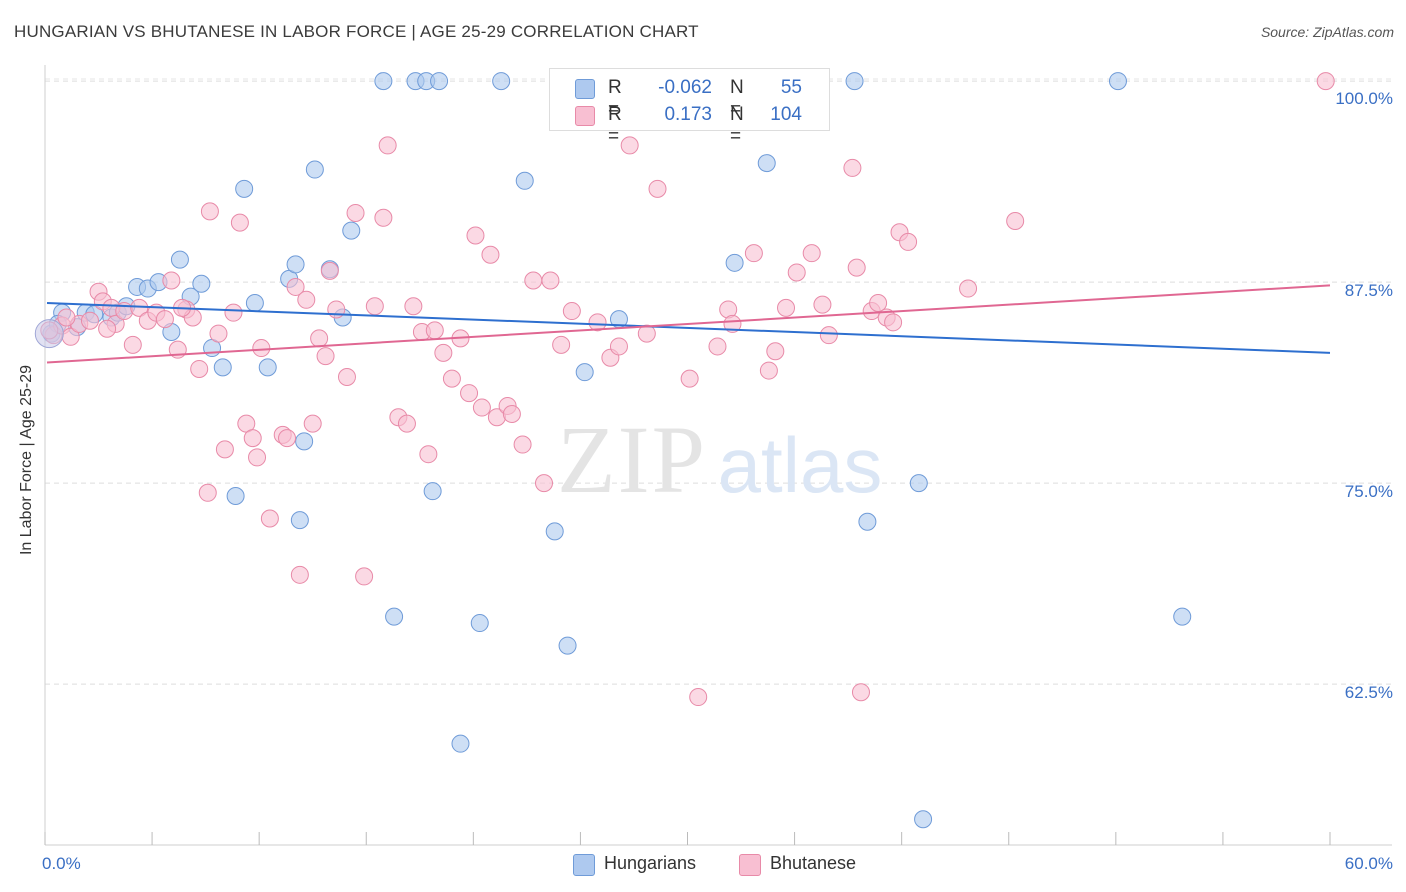 The width and height of the screenshot is (1406, 892). Describe the element at coordinates (791, 87) in the screenshot. I see `legend-n-value: 55` at that location.